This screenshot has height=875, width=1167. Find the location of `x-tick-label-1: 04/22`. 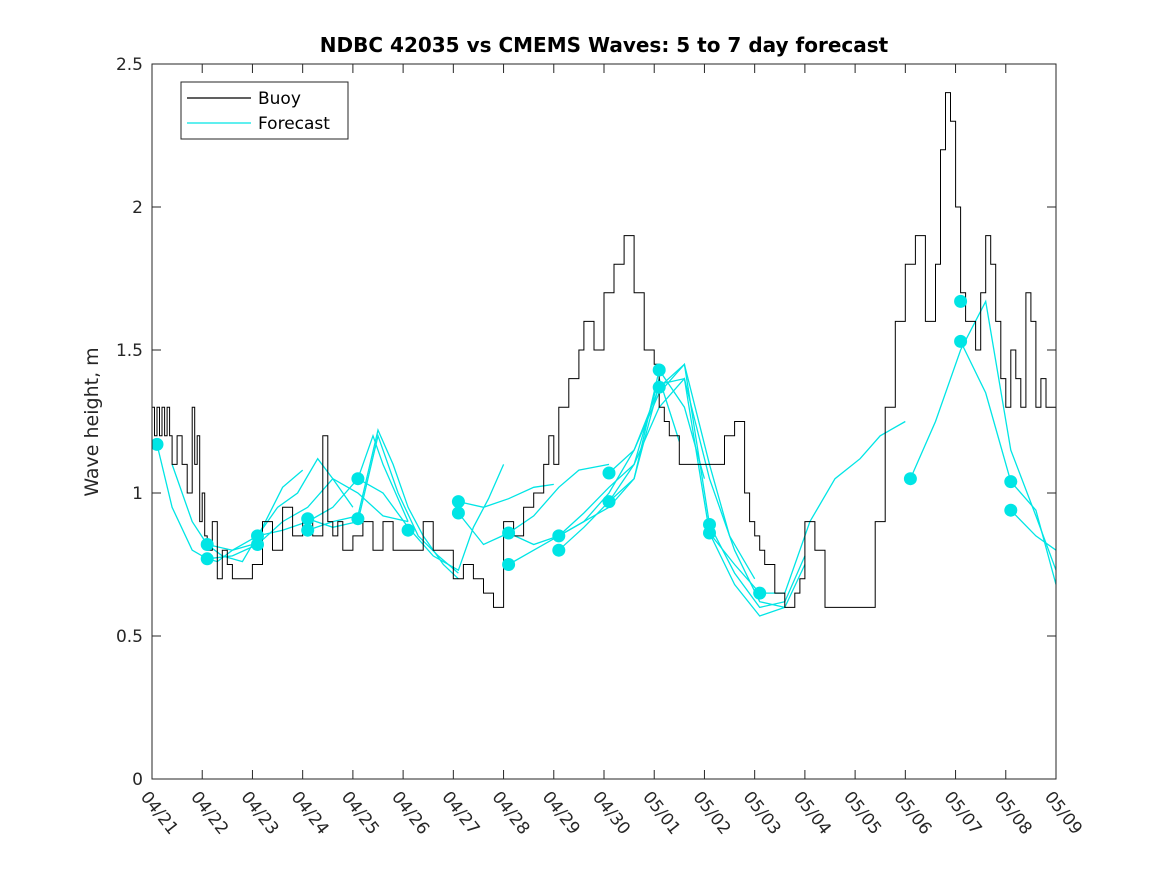

x-tick-label-1: 04/22 is located at coordinates (209, 813).